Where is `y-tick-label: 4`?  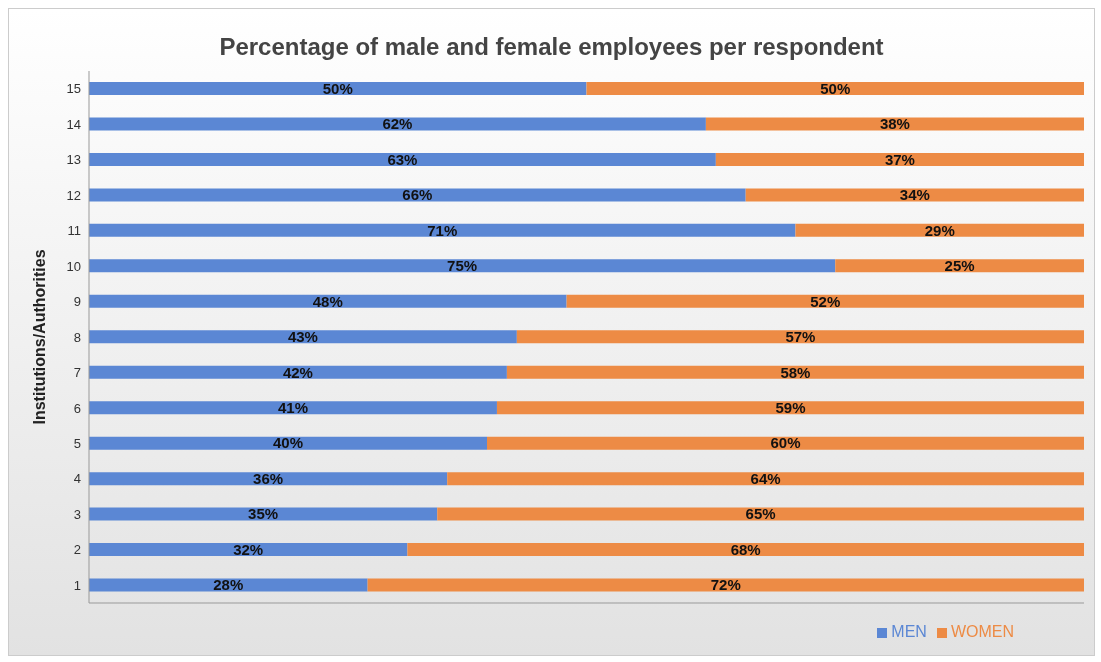
y-tick-label: 4 is located at coordinates (77, 479).